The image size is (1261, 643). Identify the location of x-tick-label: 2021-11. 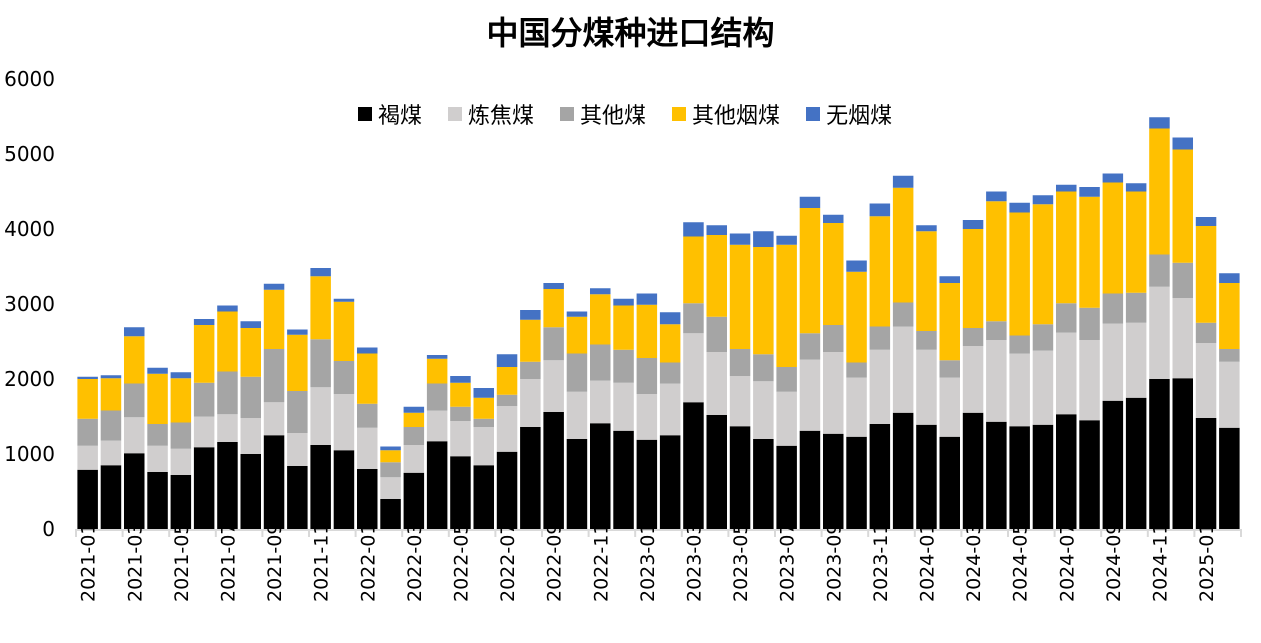
(322, 562).